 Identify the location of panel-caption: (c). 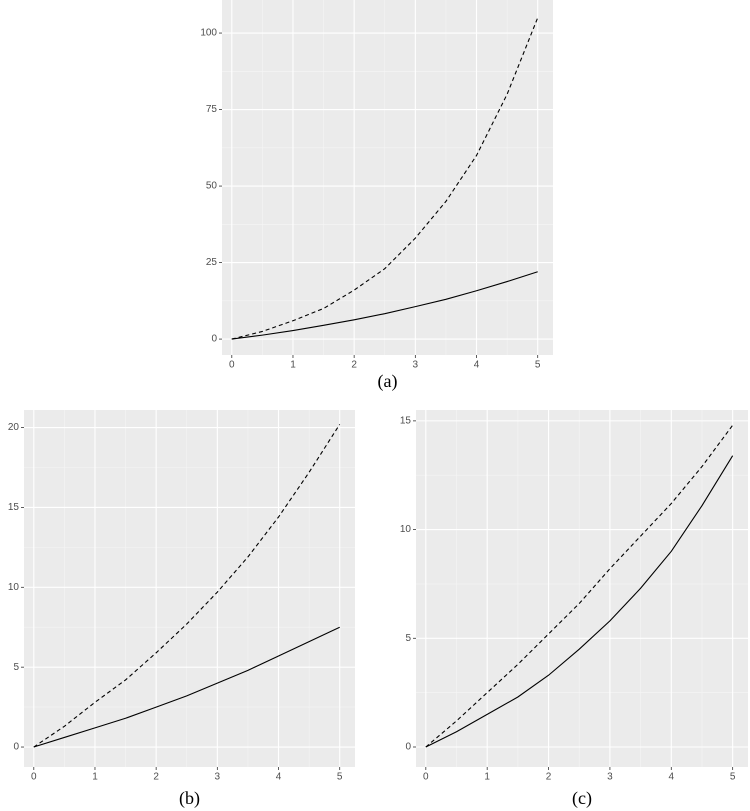
(582, 798).